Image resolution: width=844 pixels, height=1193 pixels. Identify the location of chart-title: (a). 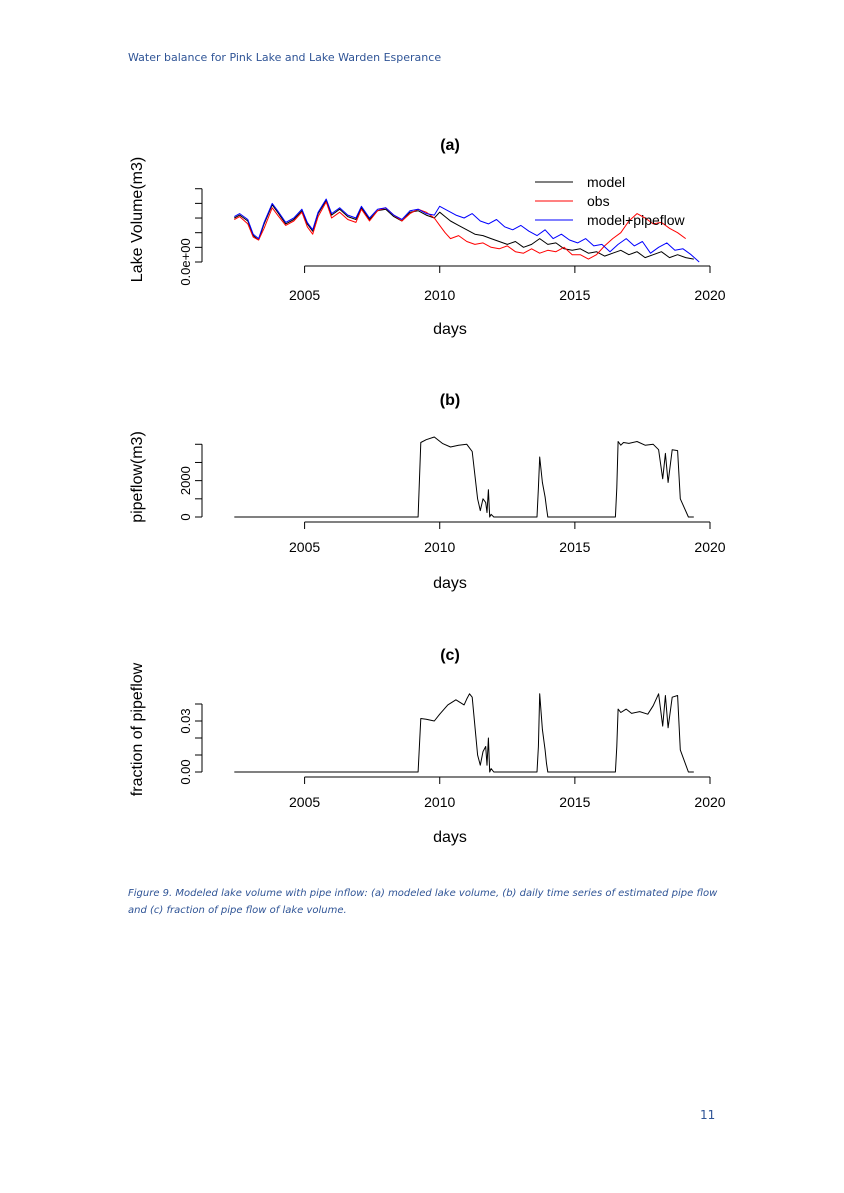
(450, 145).